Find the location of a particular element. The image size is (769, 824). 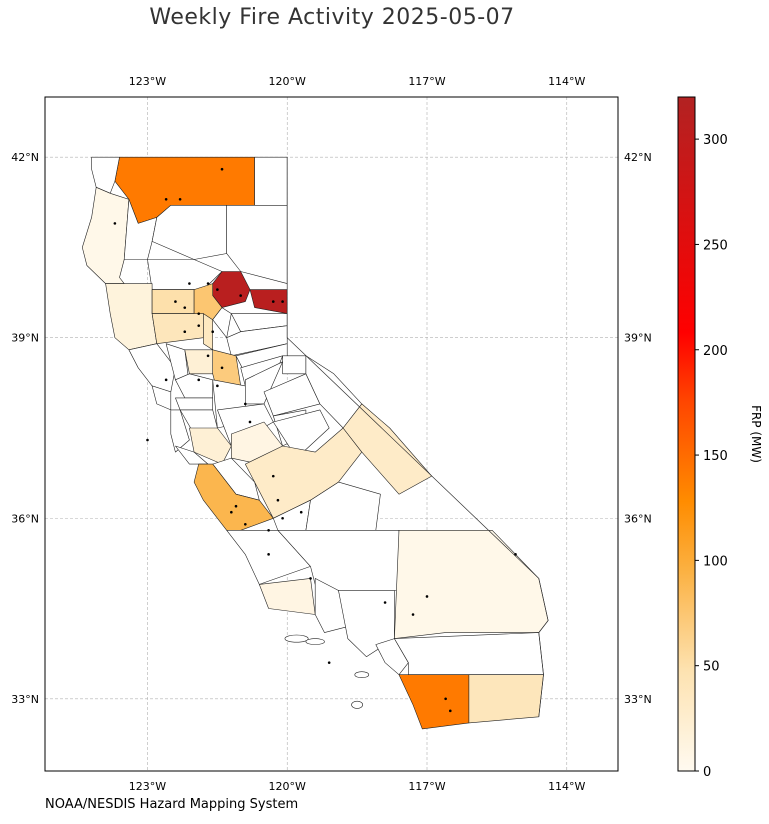

region-lassen is located at coordinates (257, 244).